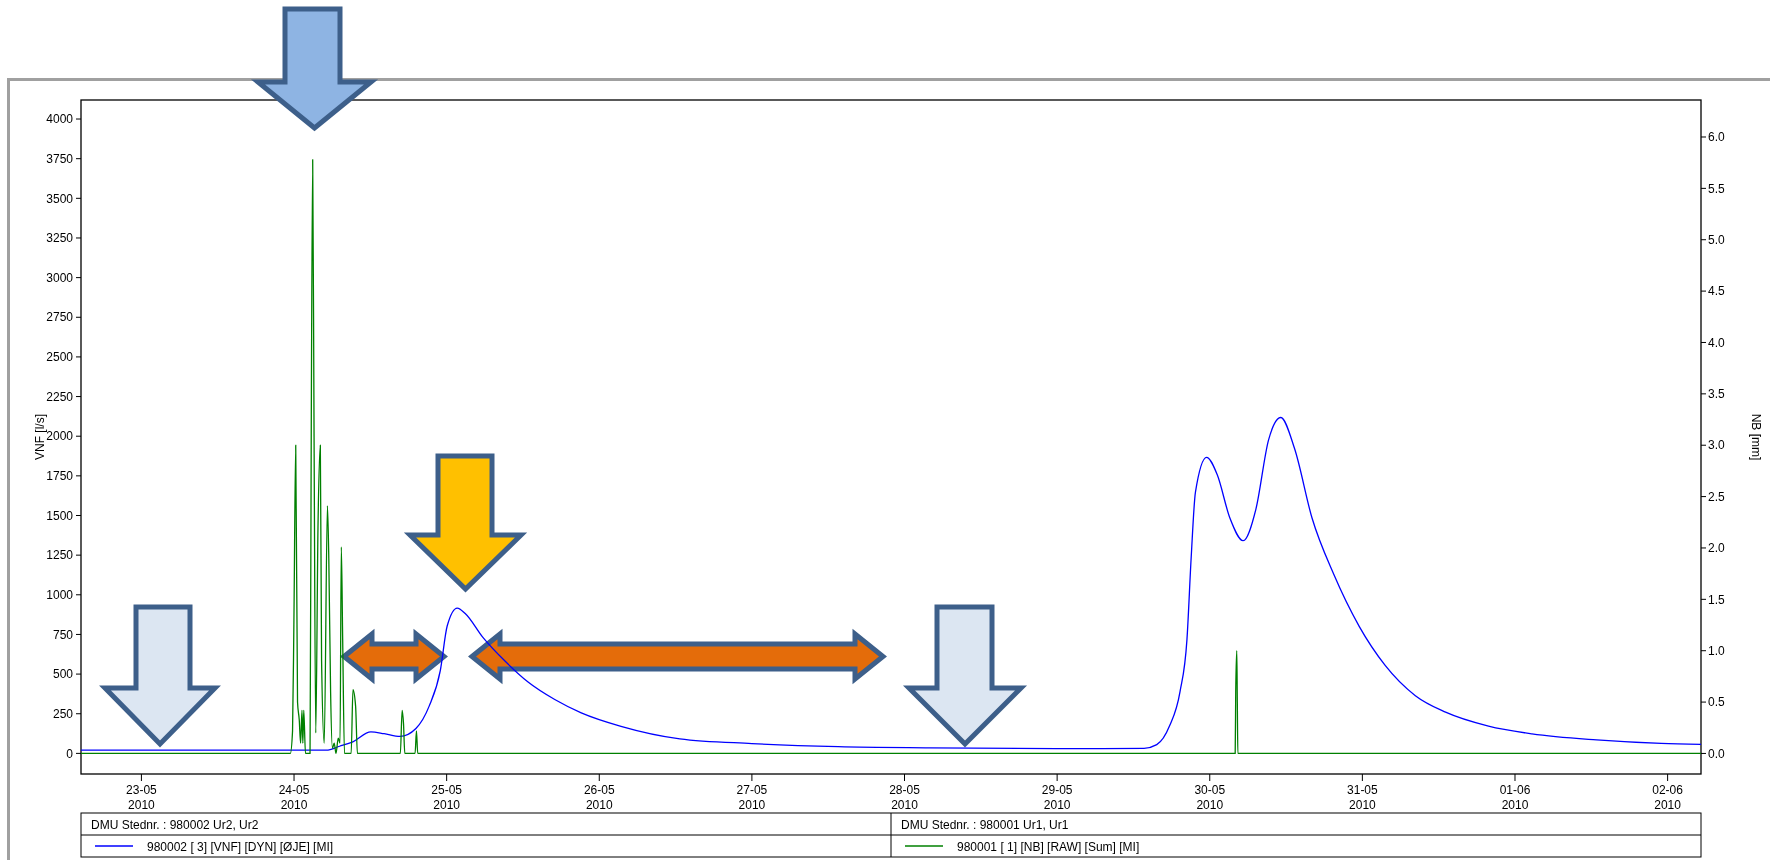 This screenshot has height=860, width=1775. I want to click on y2-tick-label: 4.0, so click(1717, 342).